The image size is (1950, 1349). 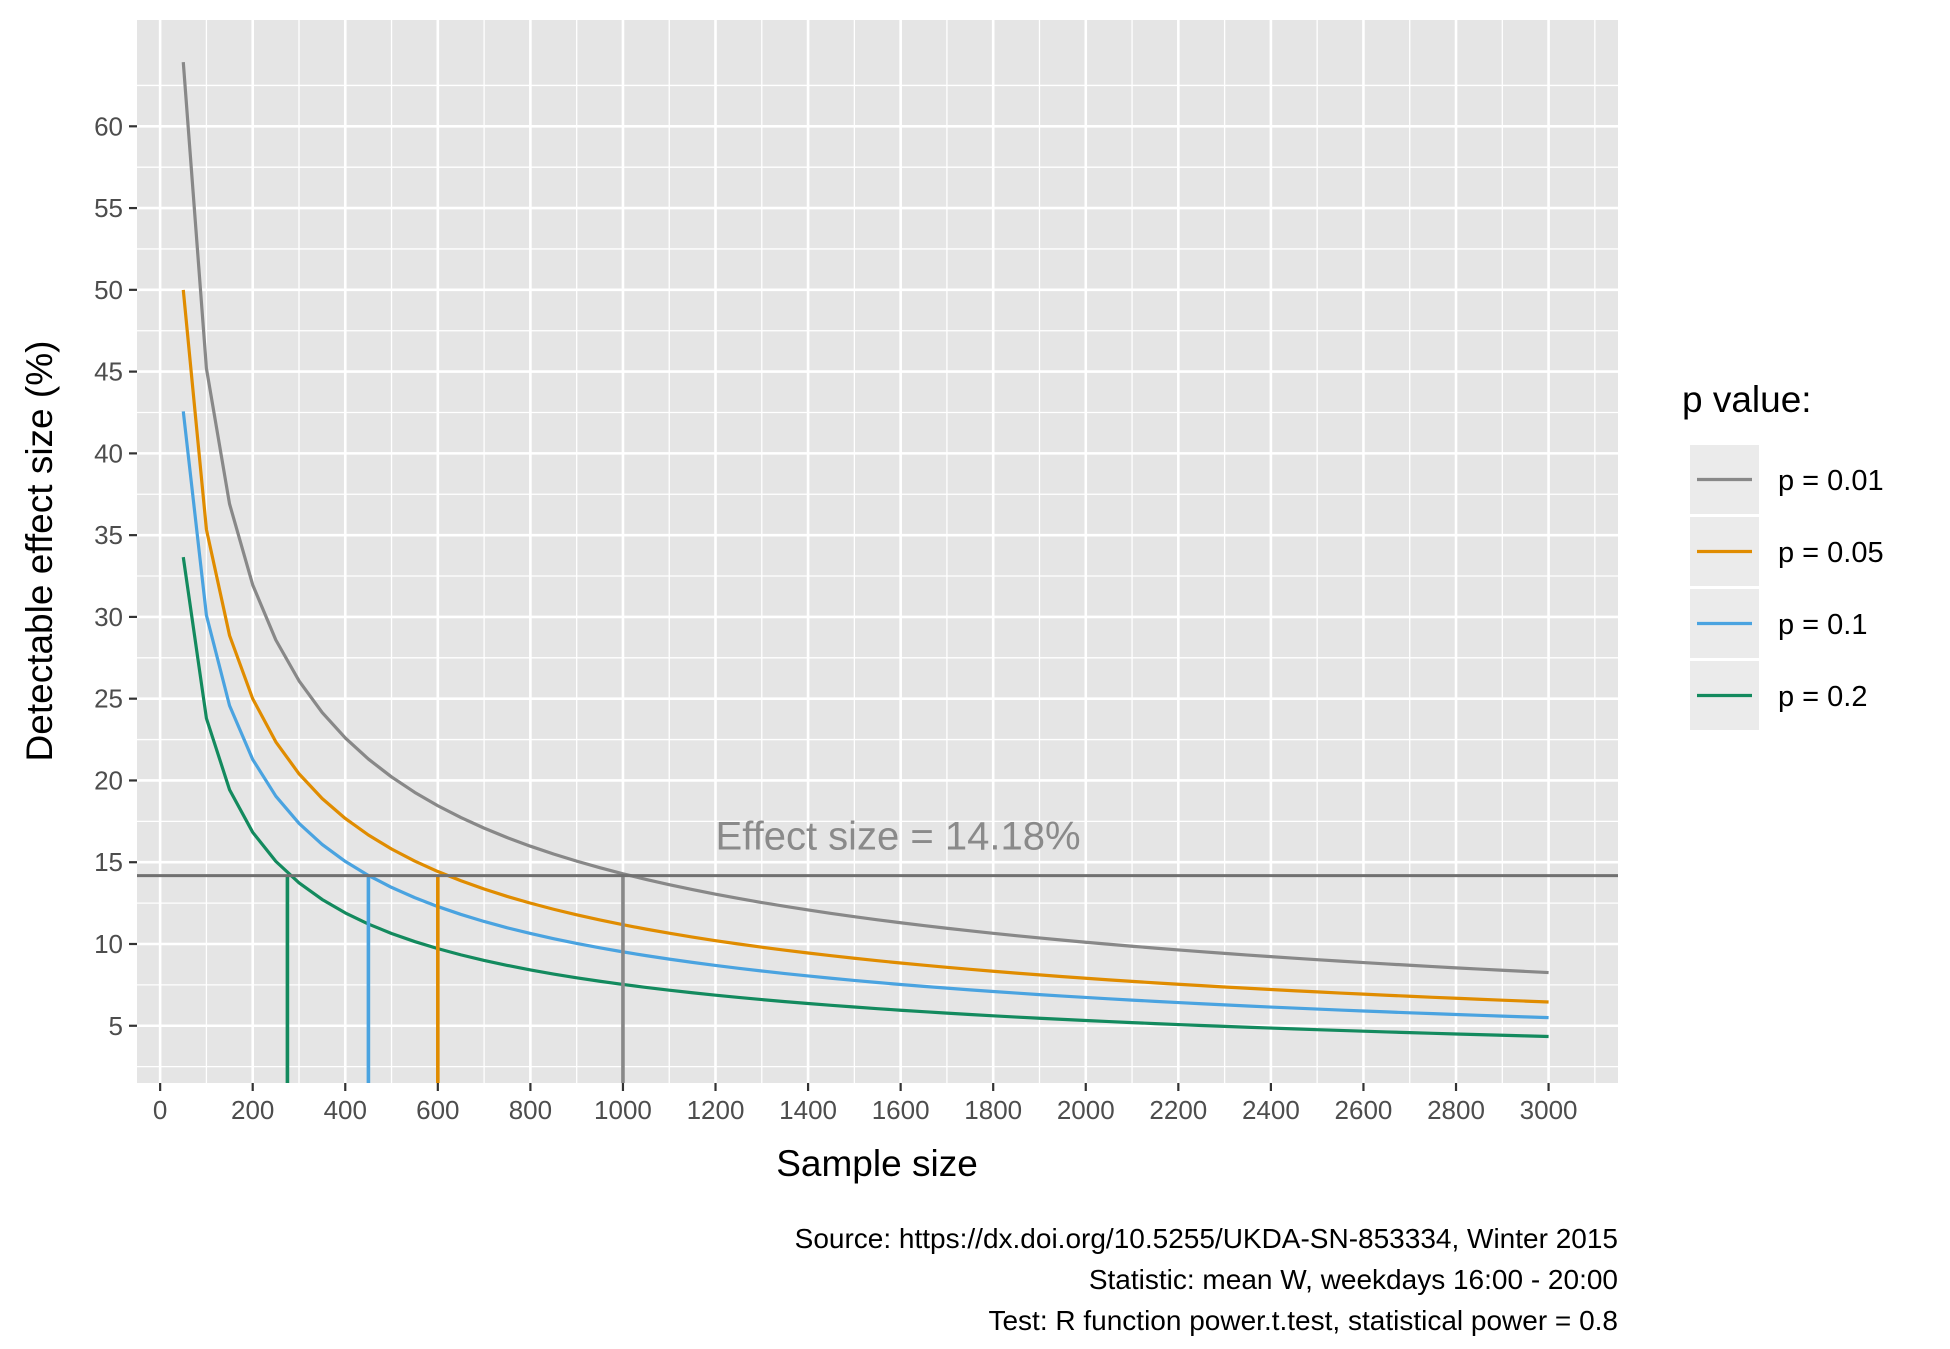 I want to click on y-tick-label: 35, so click(x=108, y=535).